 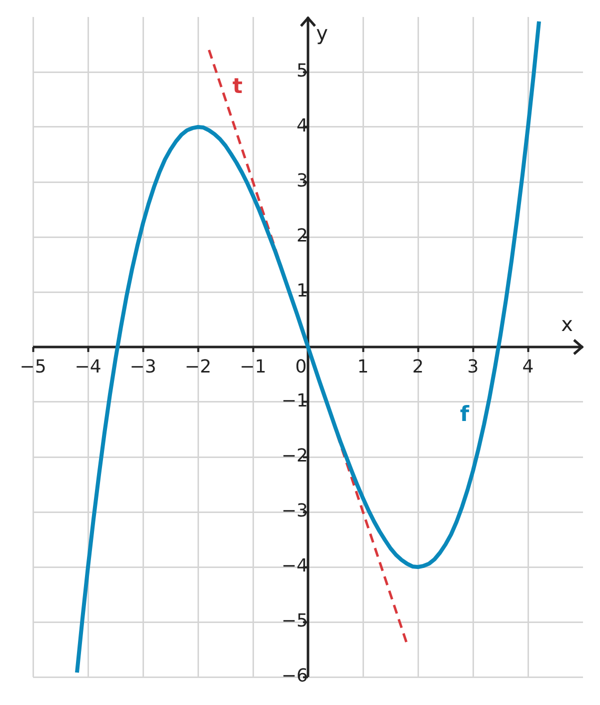 What do you see at coordinates (294, 511) in the screenshot?
I see `y-tick-label: −3` at bounding box center [294, 511].